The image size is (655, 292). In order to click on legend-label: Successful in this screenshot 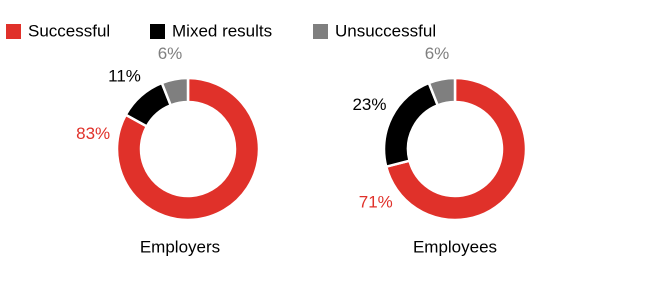, I will do `click(69, 30)`.